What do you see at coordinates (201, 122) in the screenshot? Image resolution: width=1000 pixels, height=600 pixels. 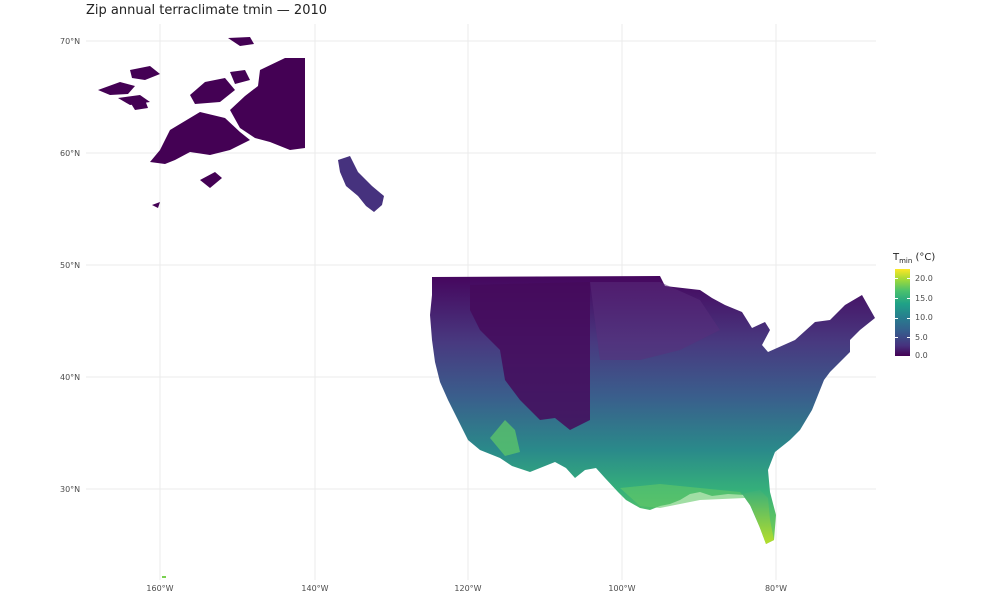 I see `alaska-region` at bounding box center [201, 122].